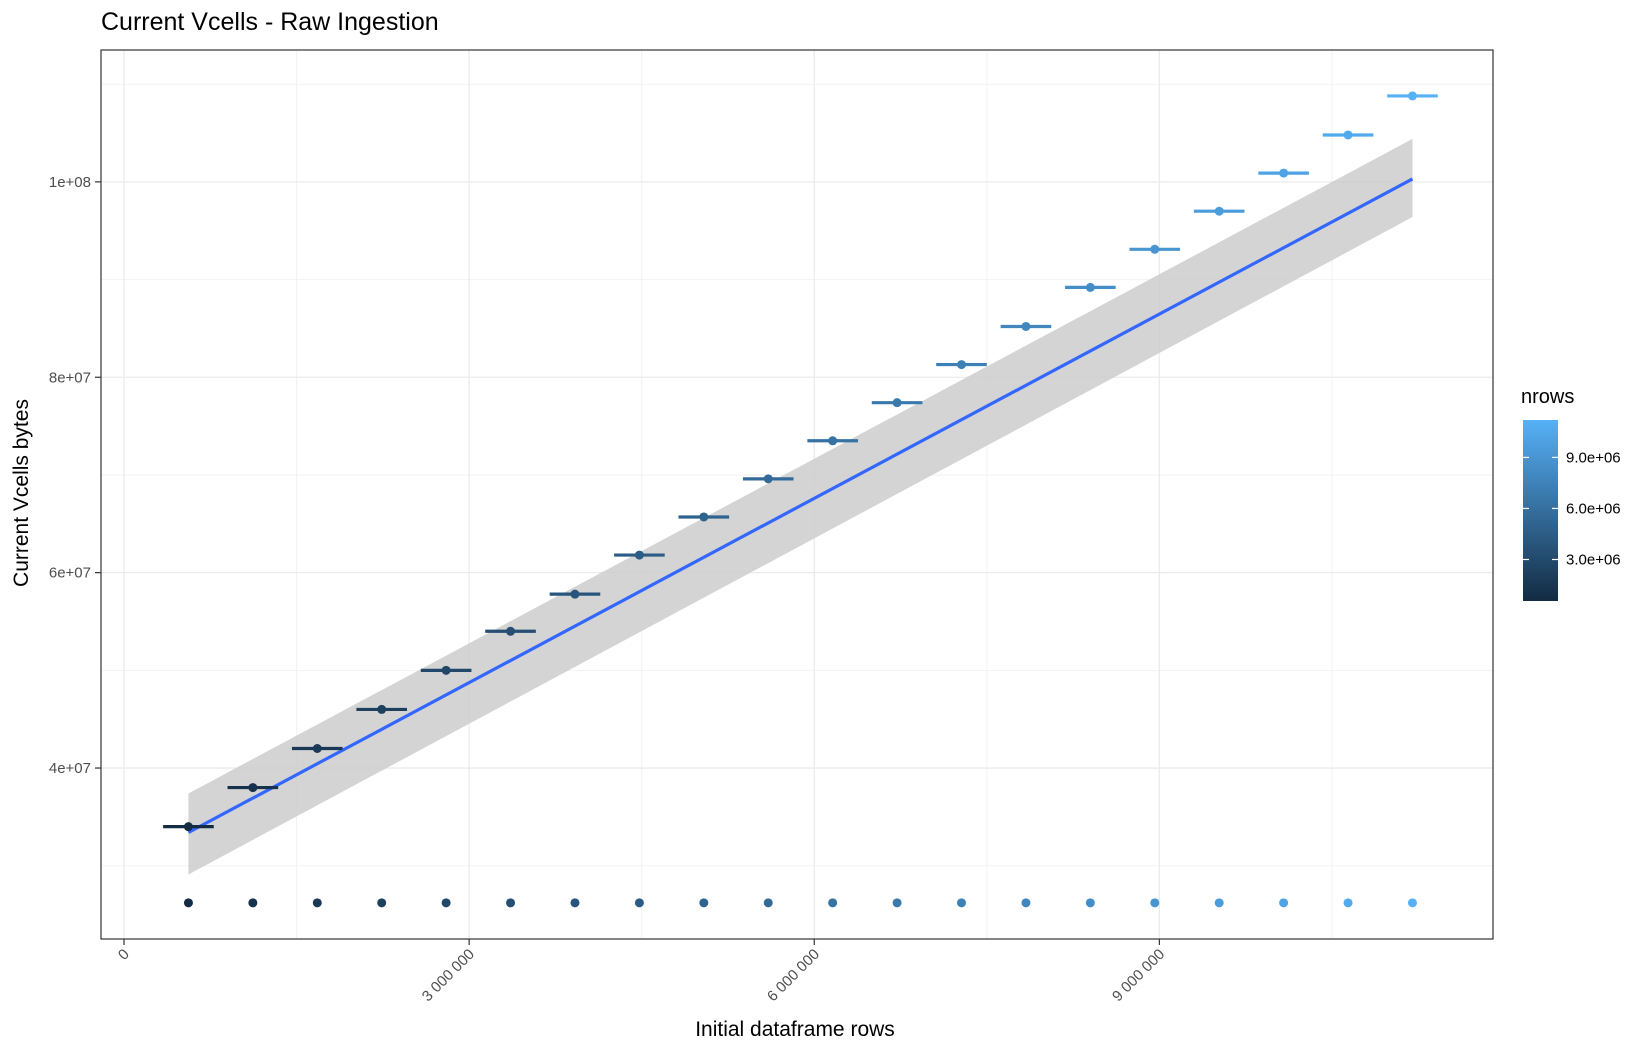  I want to click on y-tick-label: 1e+08, so click(70, 182).